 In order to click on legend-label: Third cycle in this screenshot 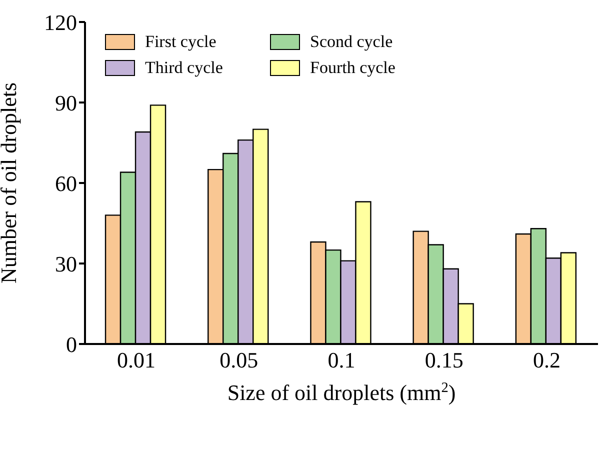, I will do `click(184, 68)`.